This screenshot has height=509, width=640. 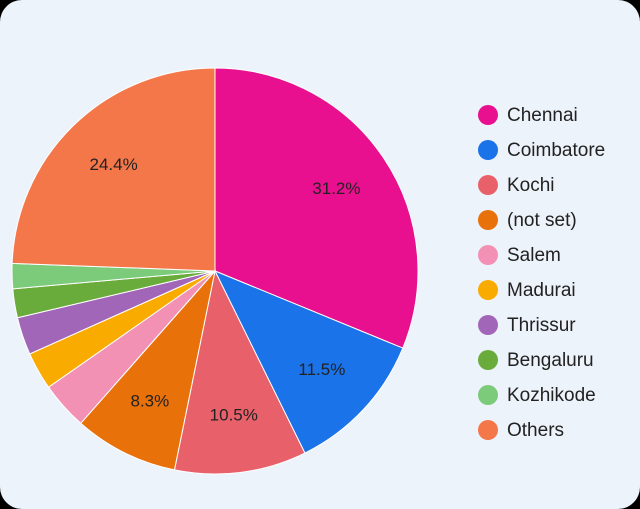 I want to click on legend-label: Chennai, so click(x=542, y=115).